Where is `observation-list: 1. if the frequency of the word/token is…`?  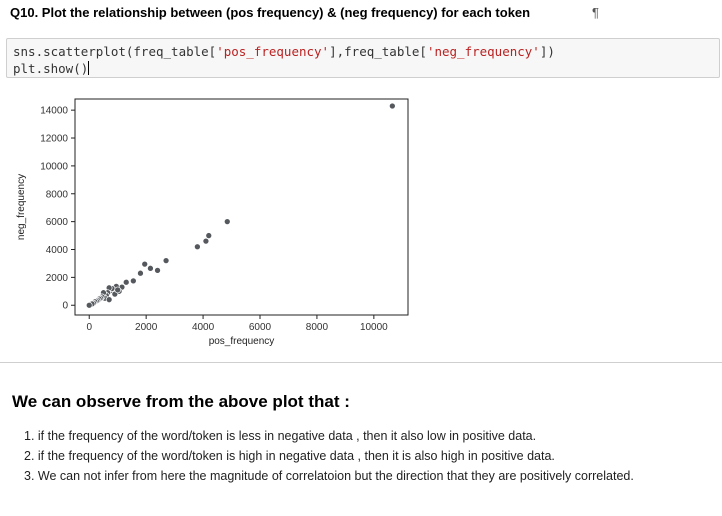 observation-list: 1. if the frequency of the word/token is… is located at coordinates (329, 456).